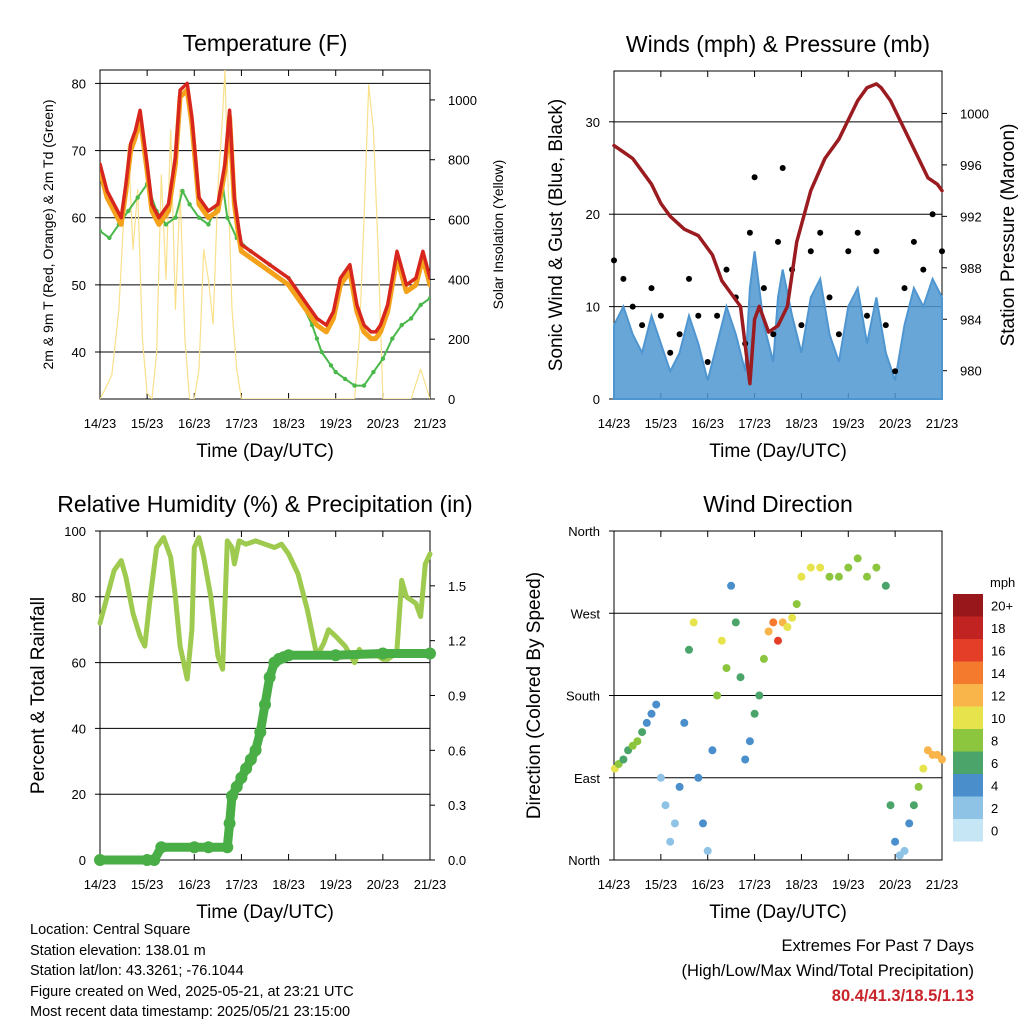  I want to click on y2-tick-label: 0.9, so click(457, 696).